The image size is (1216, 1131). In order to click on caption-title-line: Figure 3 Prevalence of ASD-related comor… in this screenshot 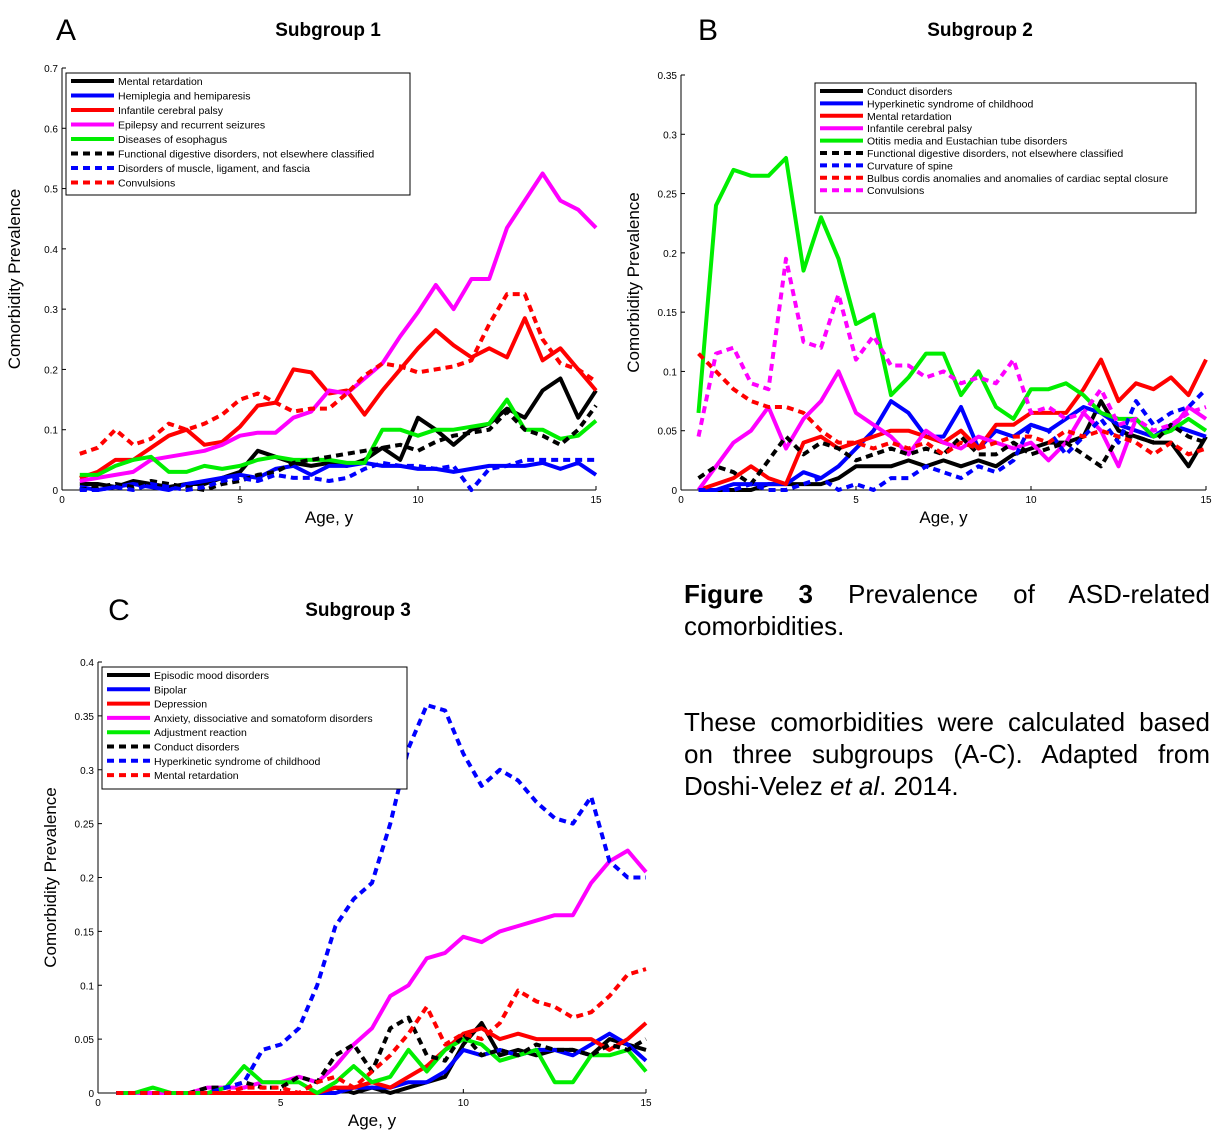, I will do `click(947, 610)`.